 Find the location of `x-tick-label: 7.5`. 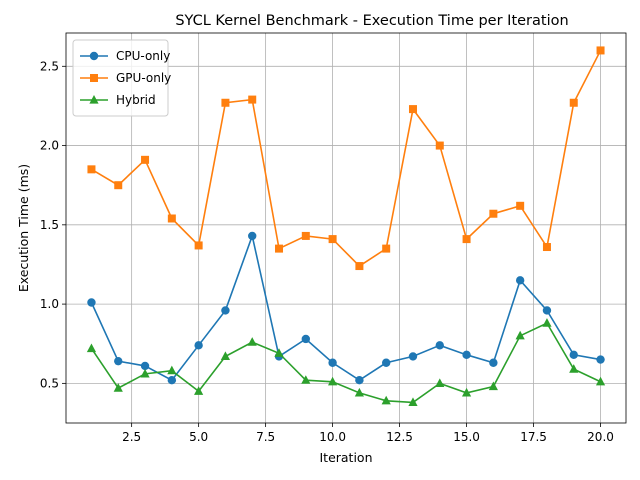

x-tick-label: 7.5 is located at coordinates (265, 437).